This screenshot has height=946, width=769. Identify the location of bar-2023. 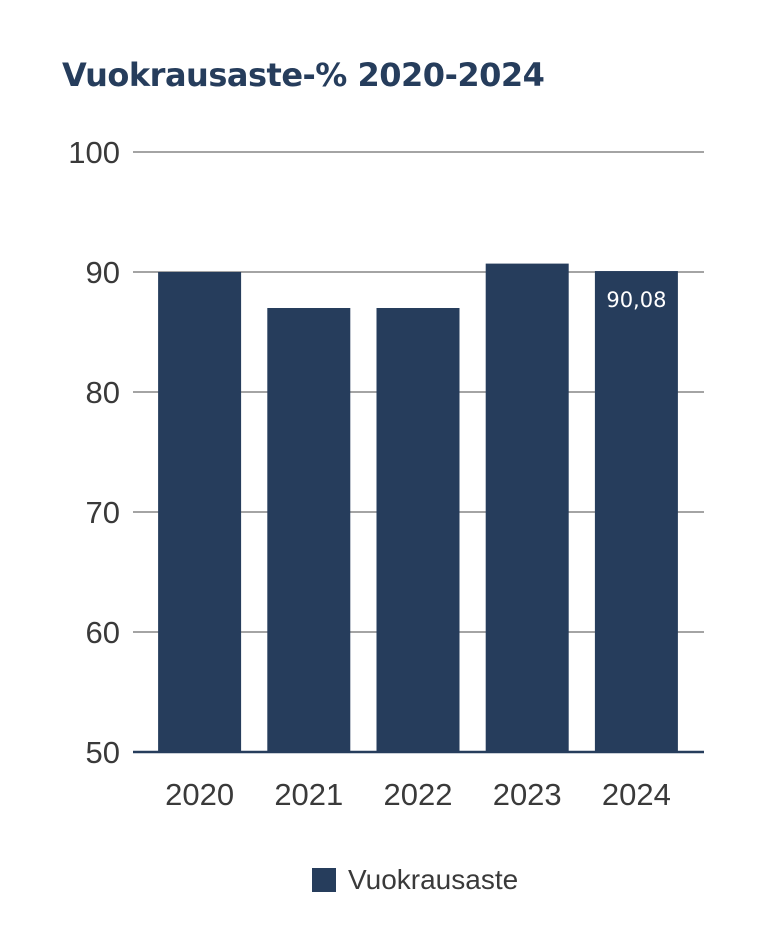
(527, 507).